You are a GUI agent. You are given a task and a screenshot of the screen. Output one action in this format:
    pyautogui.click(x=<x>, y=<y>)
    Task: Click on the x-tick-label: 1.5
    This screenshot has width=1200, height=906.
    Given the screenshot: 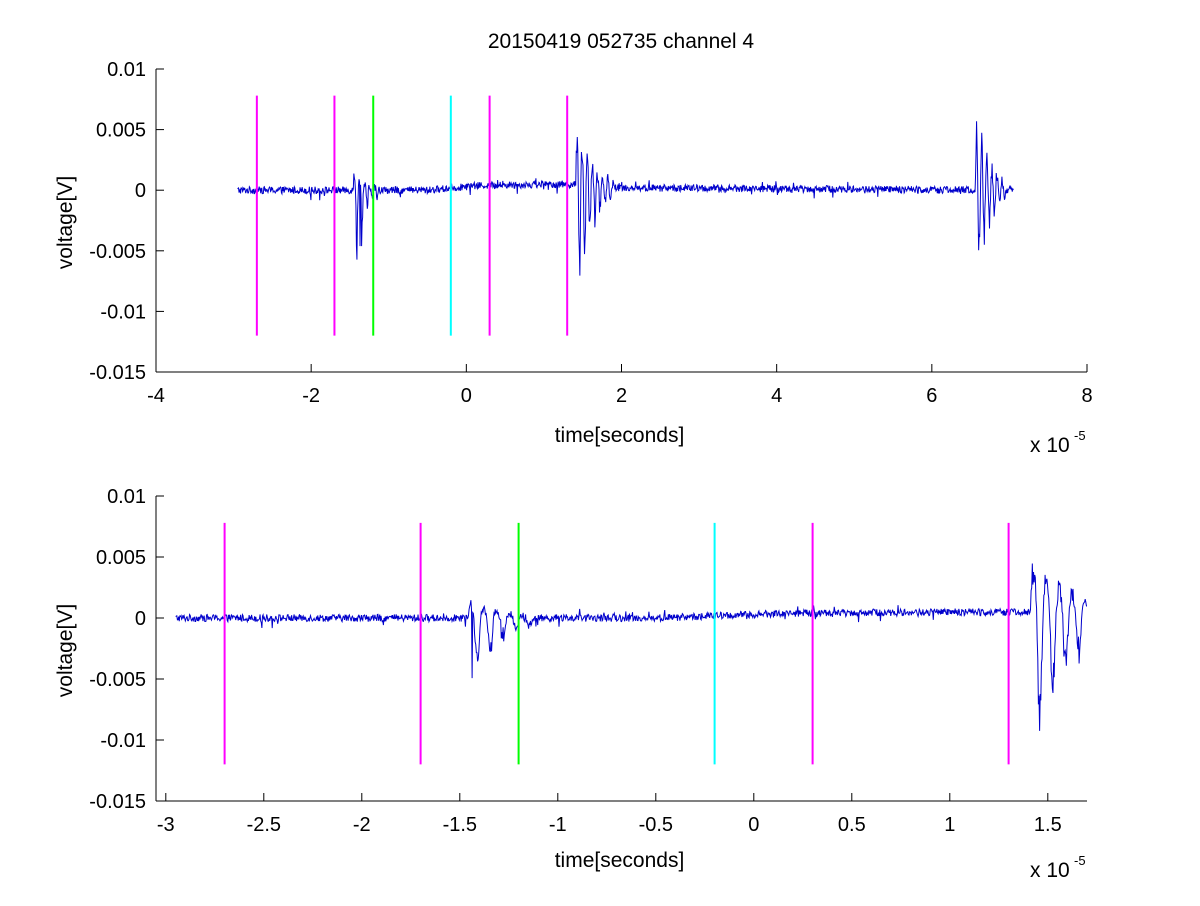 What is the action you would take?
    pyautogui.click(x=1048, y=825)
    